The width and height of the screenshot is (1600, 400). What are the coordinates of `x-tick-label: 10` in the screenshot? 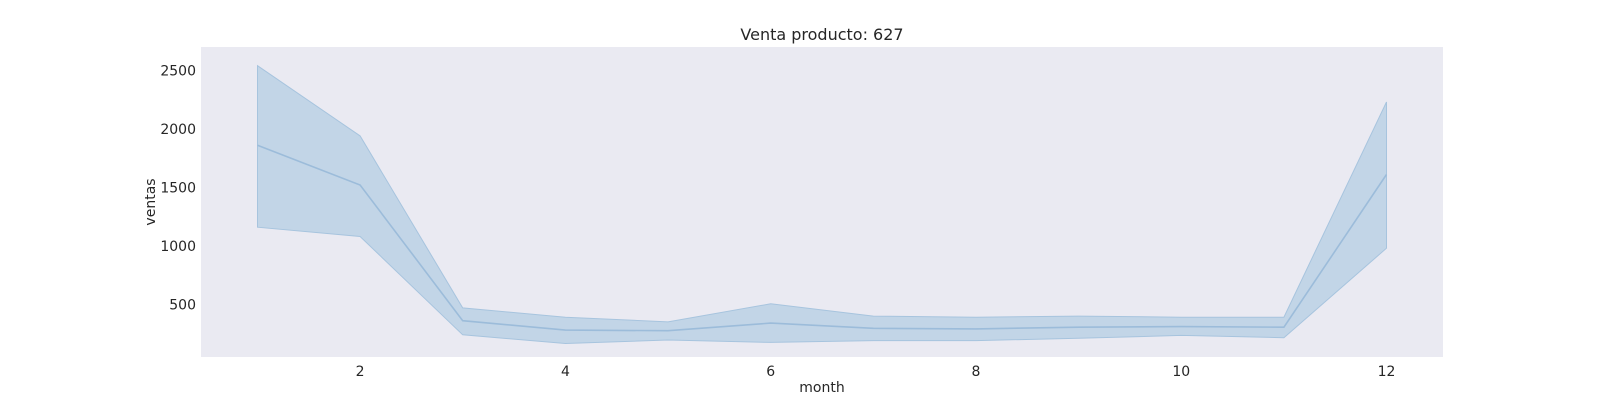 It's located at (1181, 372).